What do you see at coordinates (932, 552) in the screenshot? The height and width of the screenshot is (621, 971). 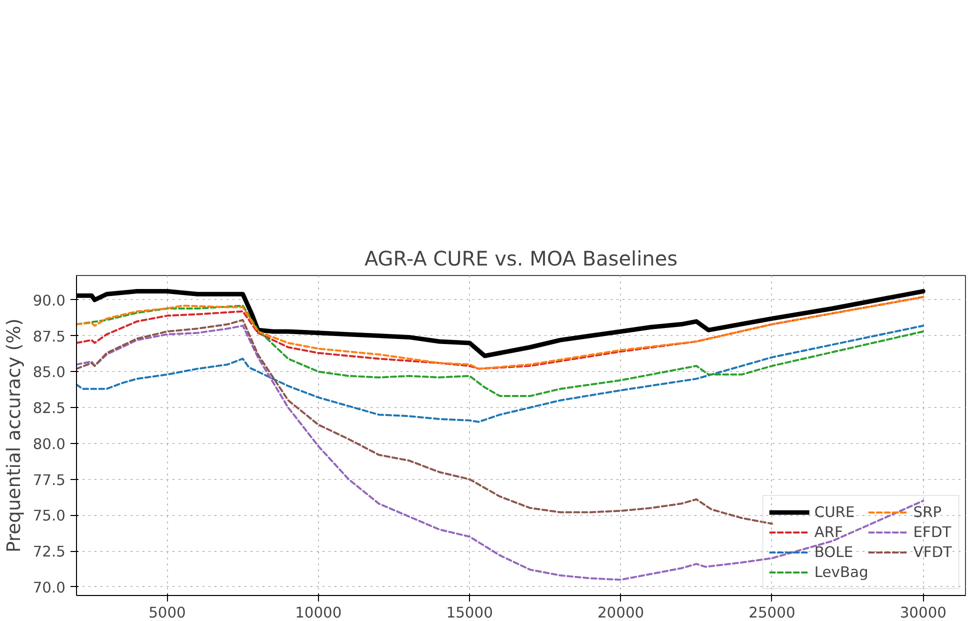 I see `legend-label: VFDT` at bounding box center [932, 552].